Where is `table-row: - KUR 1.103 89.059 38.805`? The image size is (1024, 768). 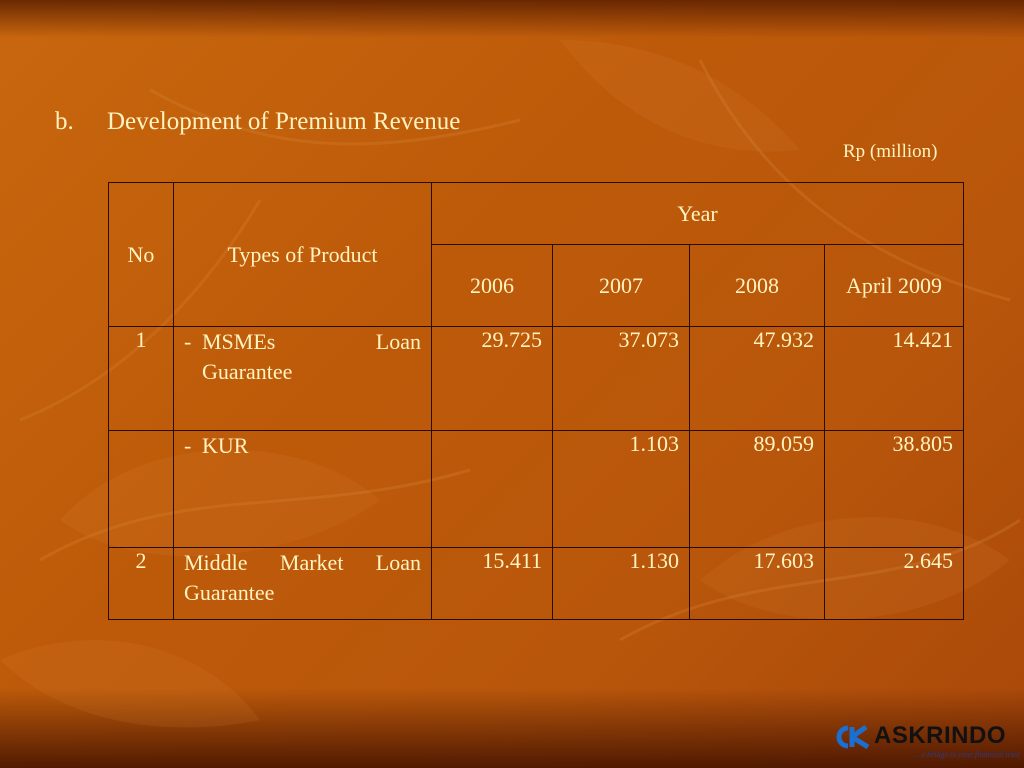
table-row: - KUR 1.103 89.059 38.805 is located at coordinates (536, 489).